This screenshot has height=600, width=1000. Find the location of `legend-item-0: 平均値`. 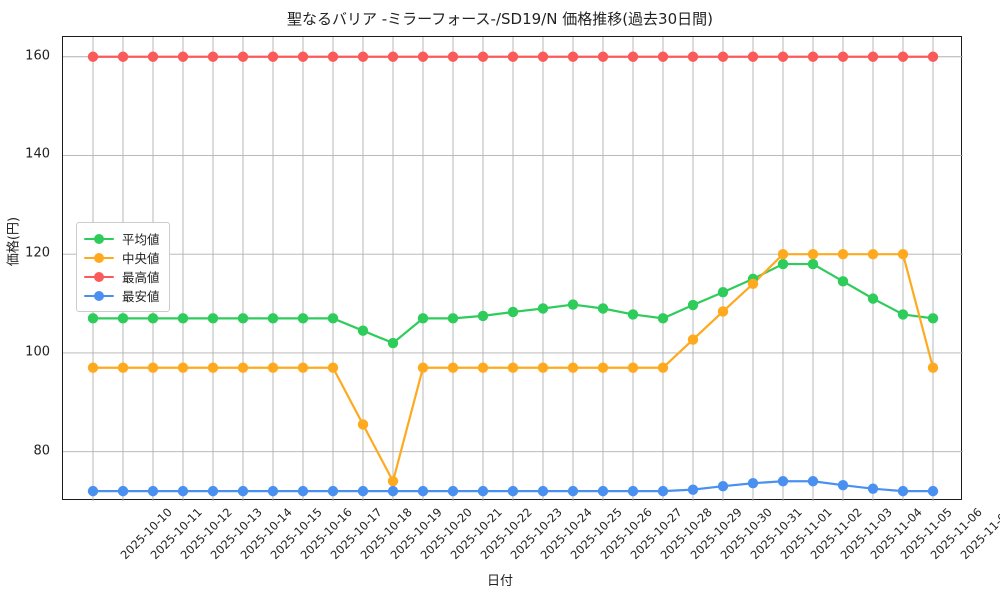

legend-item-0: 平均値 is located at coordinates (122, 238).